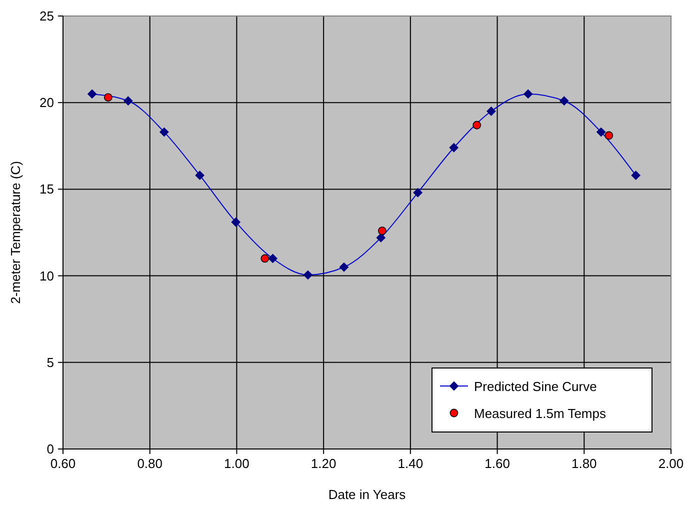  Describe the element at coordinates (50, 362) in the screenshot. I see `y-tick-label: 5` at that location.